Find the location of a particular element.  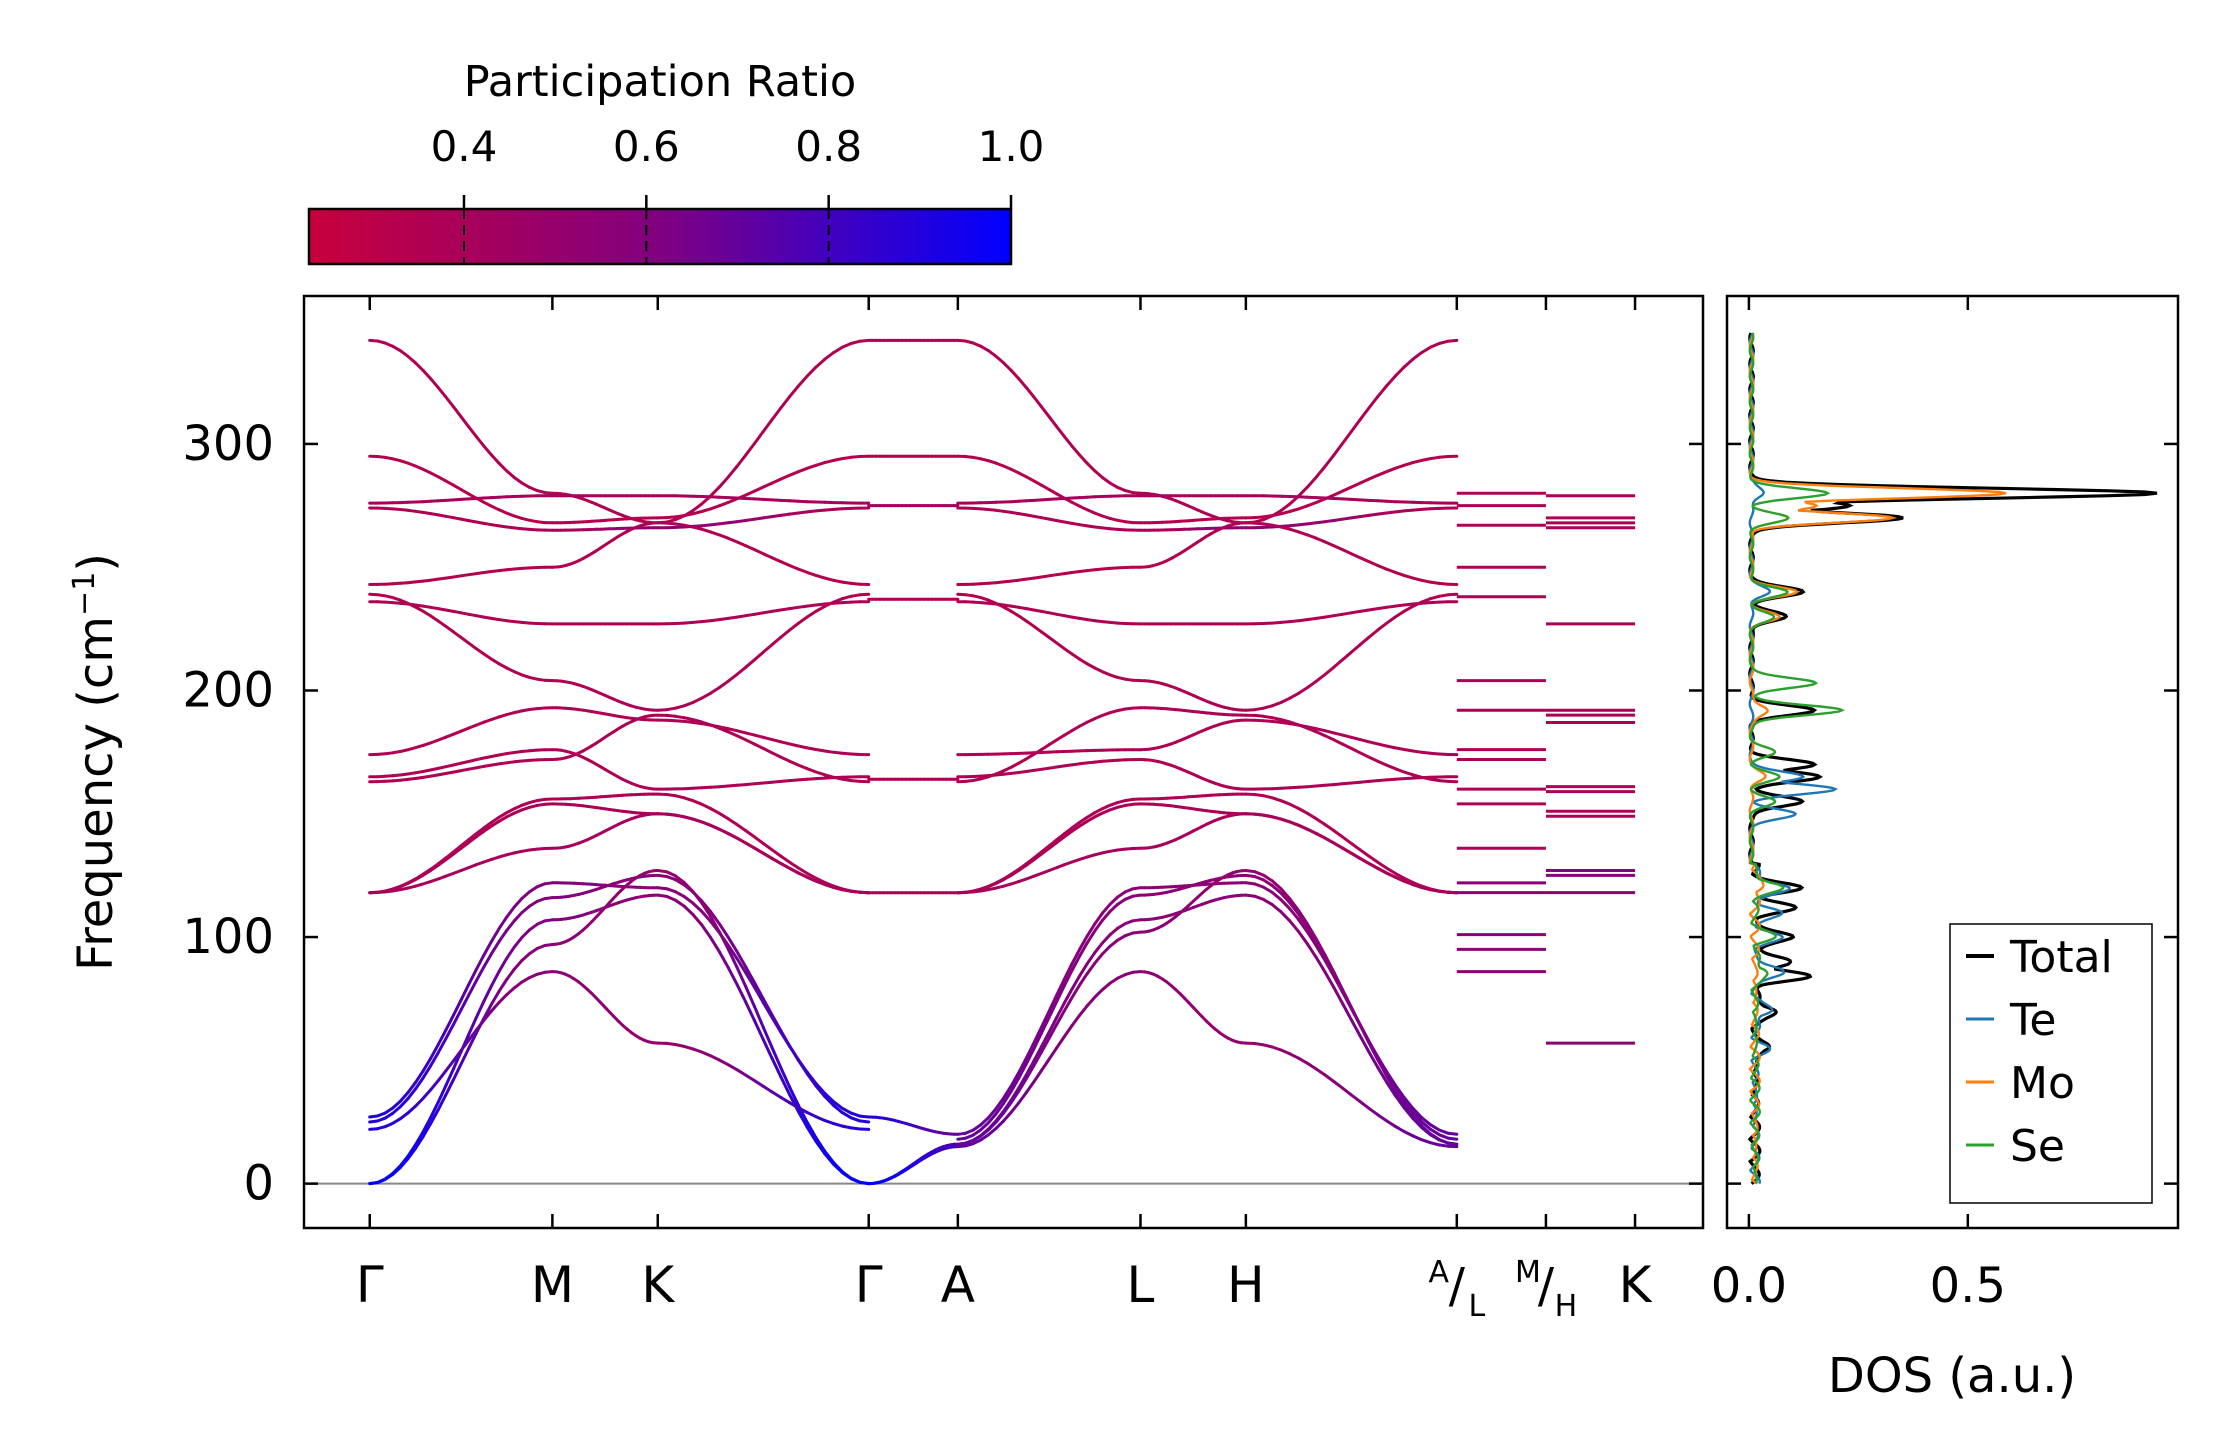

legend-label-mo: Mo is located at coordinates (2042, 1083).